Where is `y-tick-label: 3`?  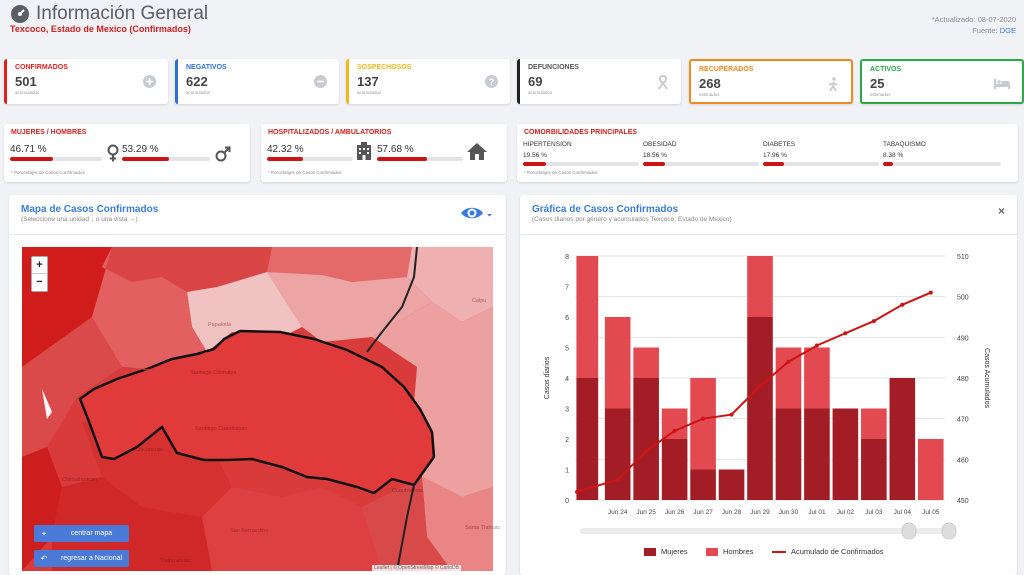 y-tick-label: 3 is located at coordinates (567, 410).